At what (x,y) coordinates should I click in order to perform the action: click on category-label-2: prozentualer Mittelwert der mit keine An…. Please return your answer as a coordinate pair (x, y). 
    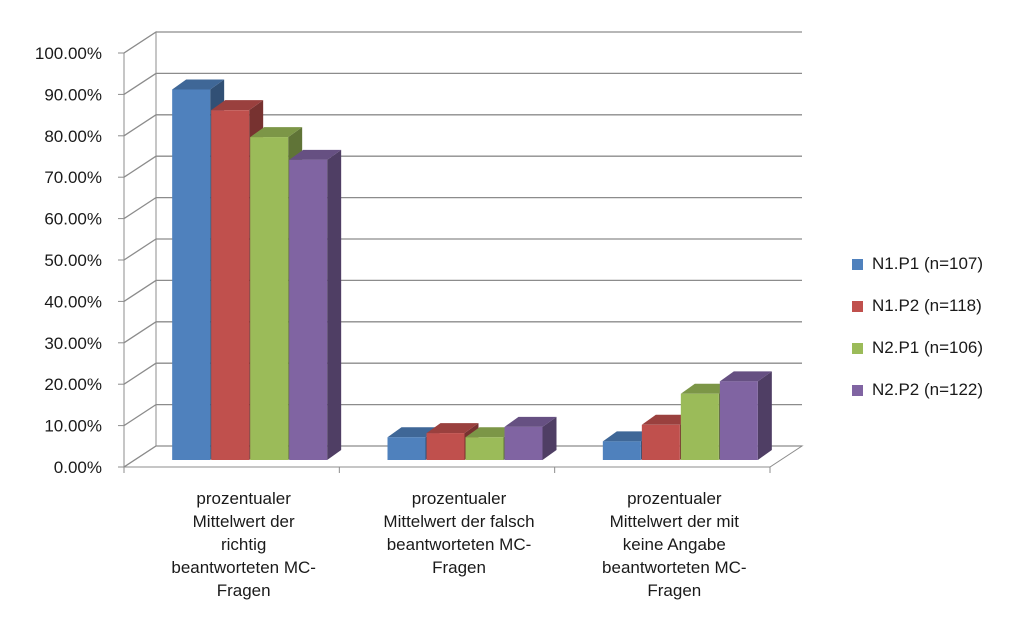
    Looking at the image, I should click on (674, 544).